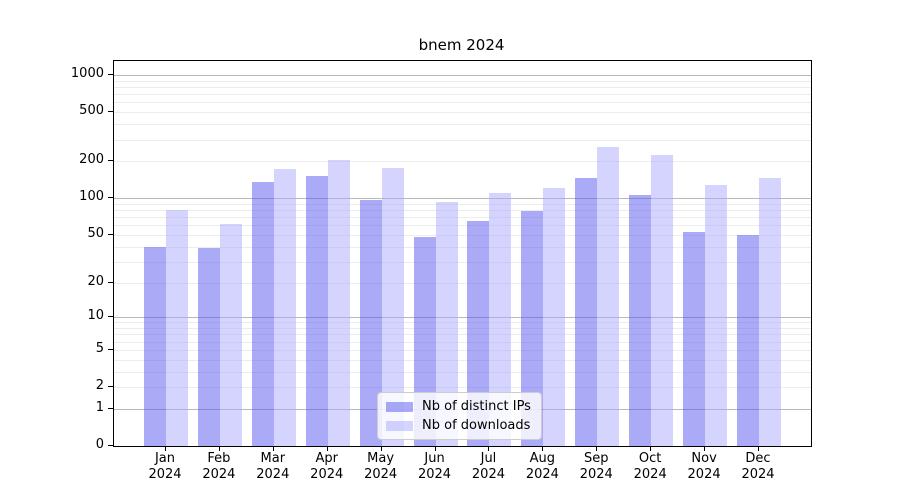 This screenshot has height=500, width=900. I want to click on bar-nb-of-distinct-ips-nov-2024, so click(694, 338).